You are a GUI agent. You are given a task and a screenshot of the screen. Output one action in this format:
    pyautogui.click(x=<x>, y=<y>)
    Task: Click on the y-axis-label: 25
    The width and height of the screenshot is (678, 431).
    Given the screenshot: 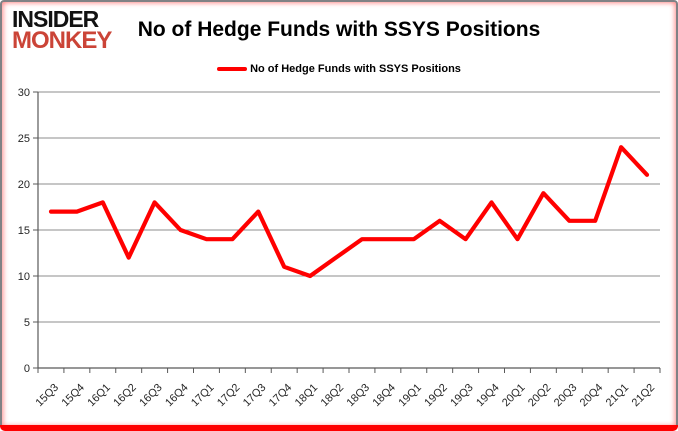 What is the action you would take?
    pyautogui.click(x=24, y=139)
    